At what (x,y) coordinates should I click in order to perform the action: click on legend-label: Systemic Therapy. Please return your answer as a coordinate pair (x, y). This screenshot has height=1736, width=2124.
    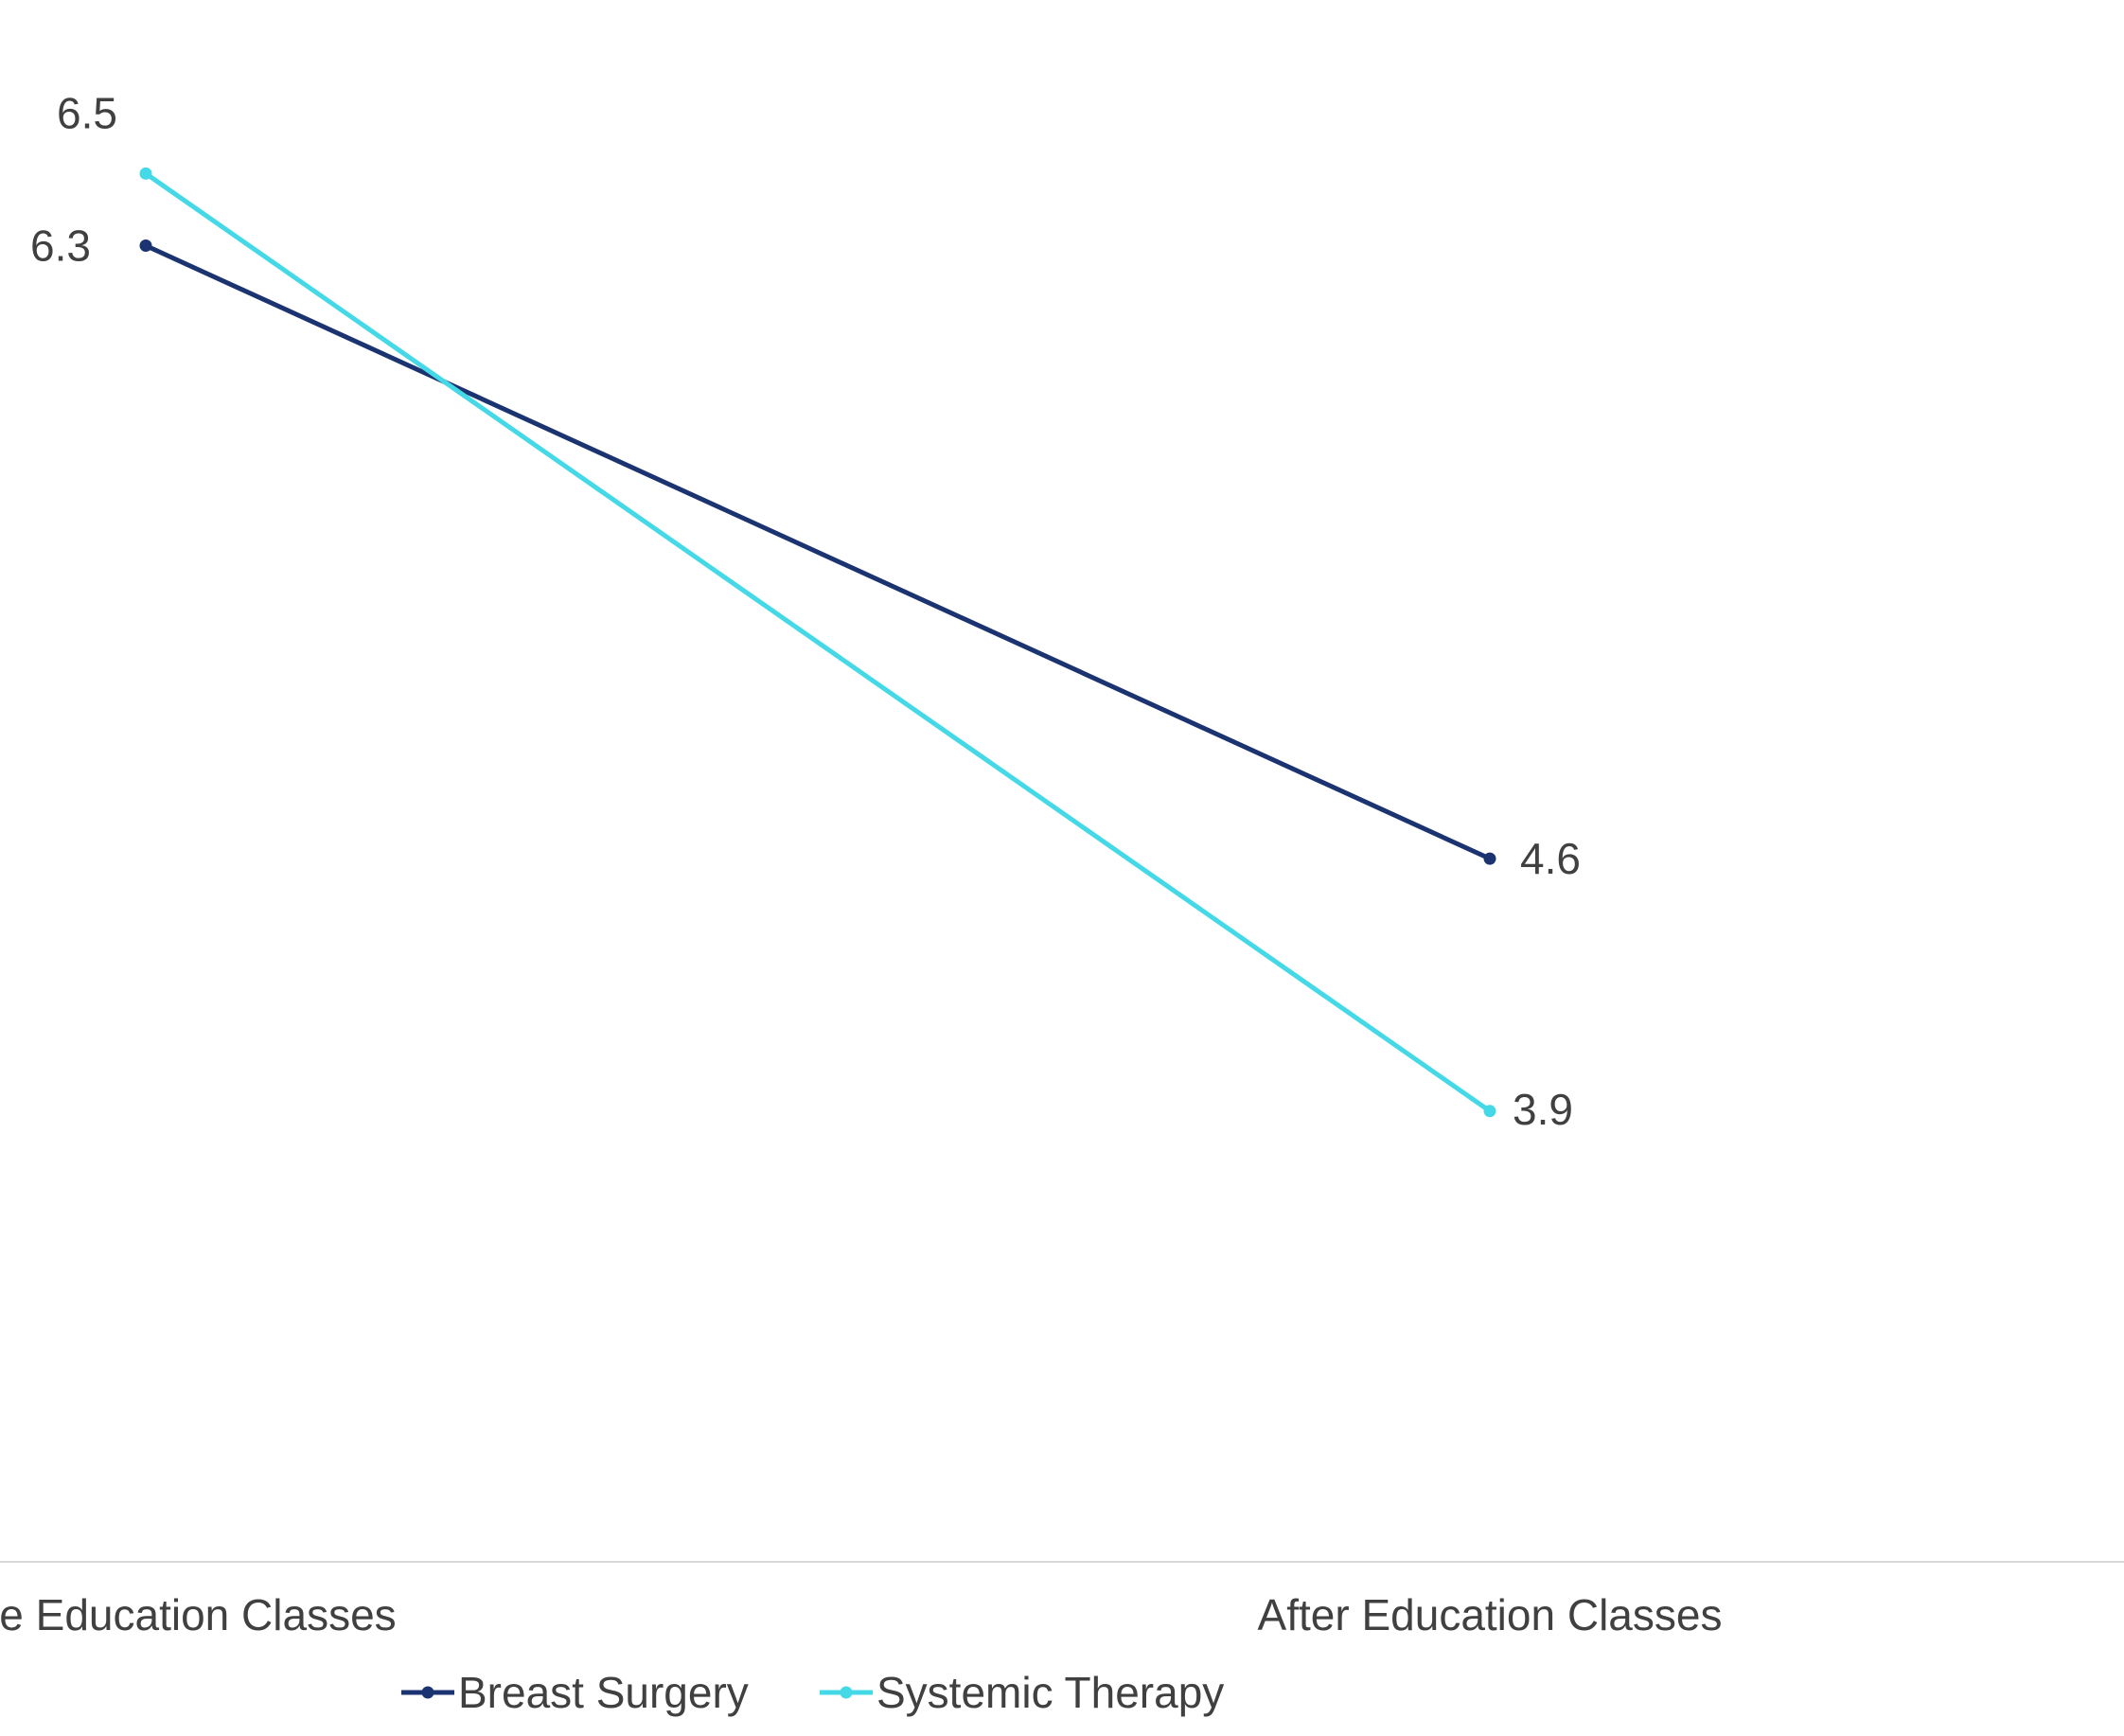
    Looking at the image, I should click on (1050, 1692).